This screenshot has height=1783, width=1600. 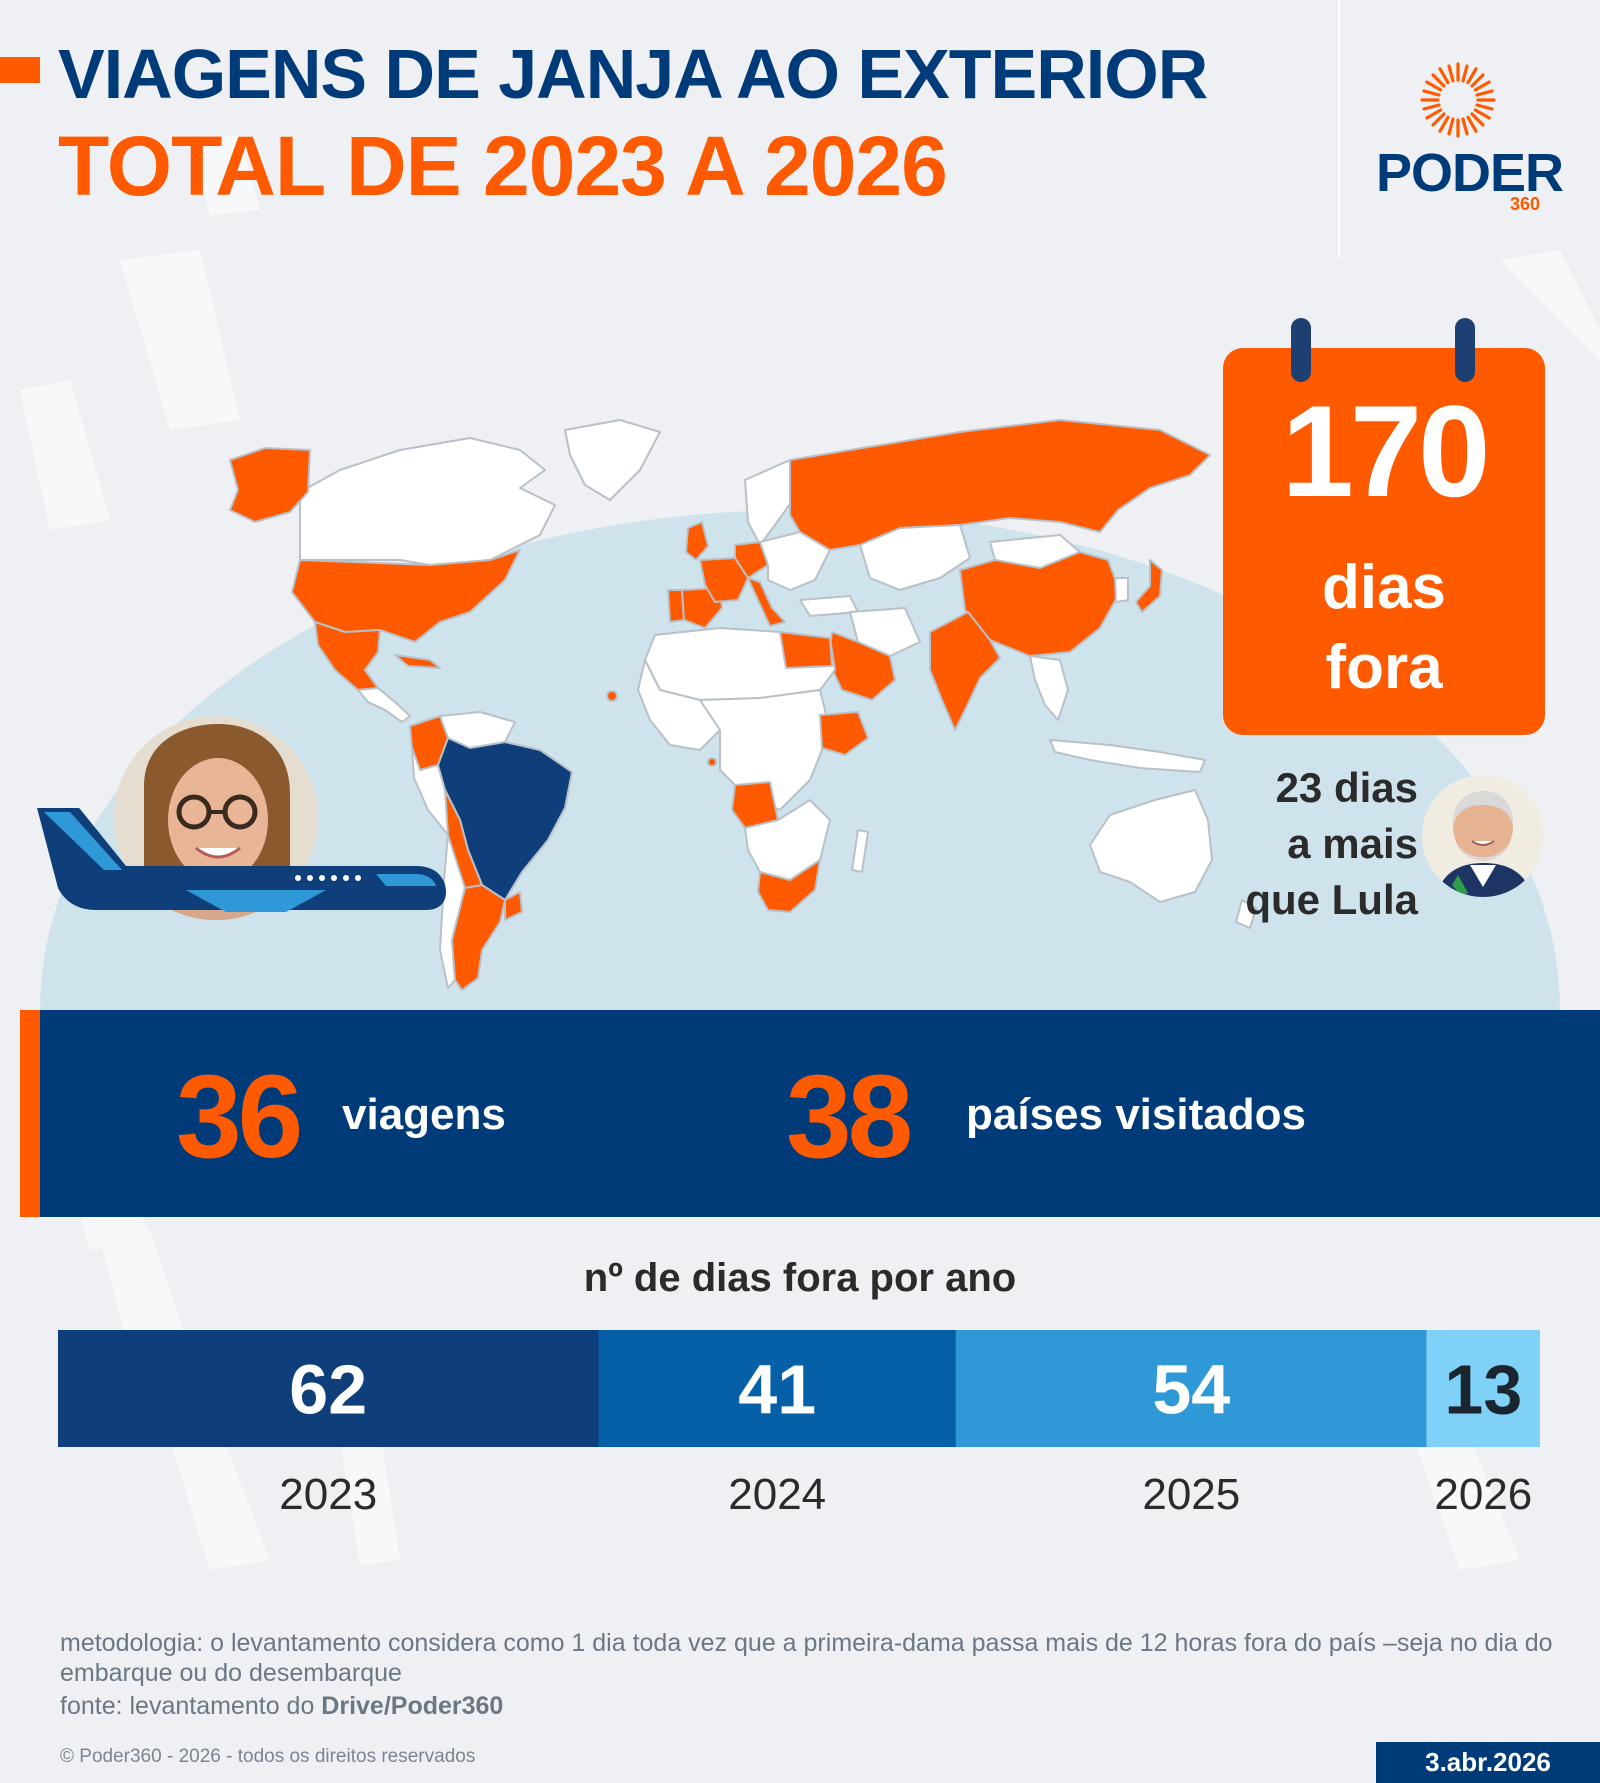 I want to click on lula-note-line1: 23 dias, so click(x=1346, y=787).